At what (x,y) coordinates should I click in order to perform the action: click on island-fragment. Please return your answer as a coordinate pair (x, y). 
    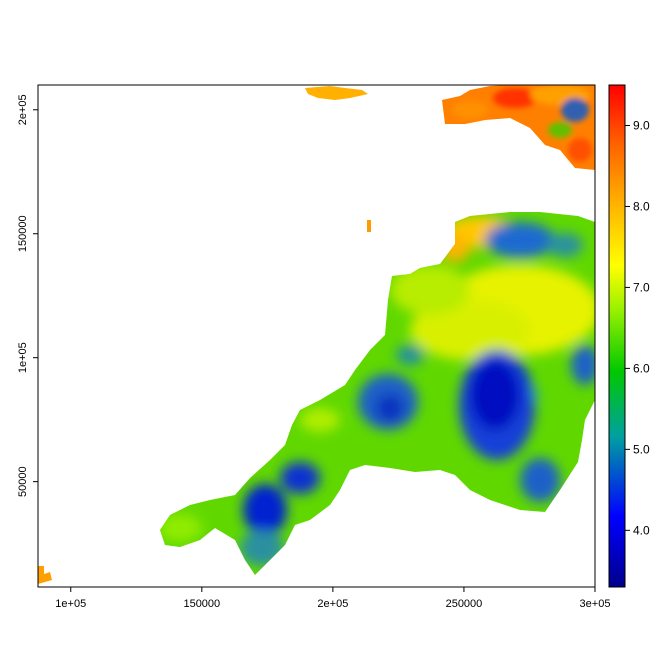
    Looking at the image, I should click on (369, 226).